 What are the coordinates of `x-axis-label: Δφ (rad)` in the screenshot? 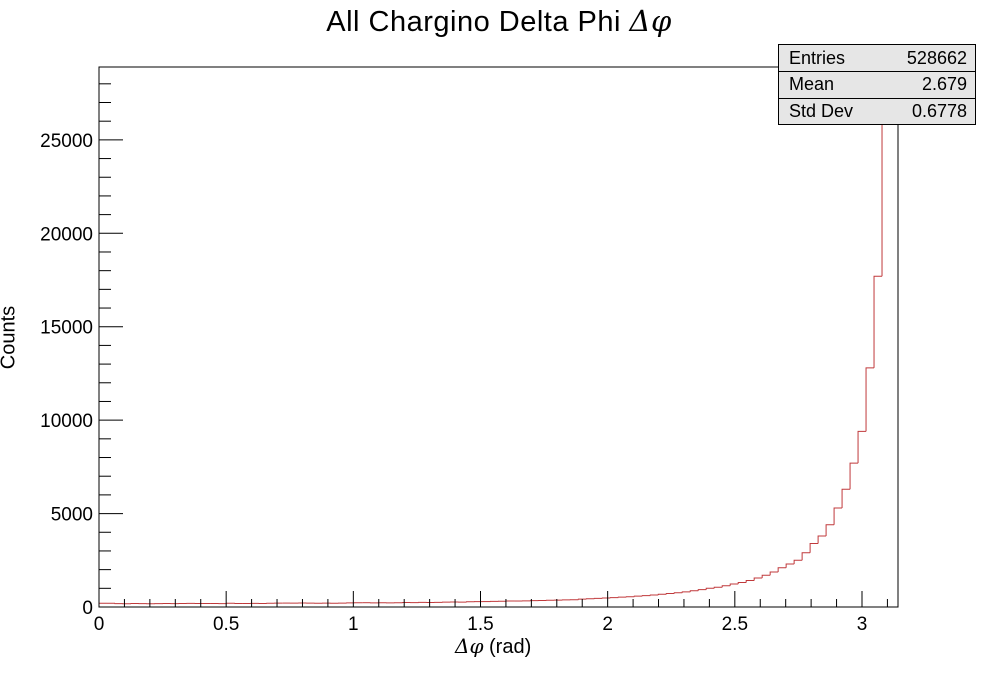 It's located at (493, 646).